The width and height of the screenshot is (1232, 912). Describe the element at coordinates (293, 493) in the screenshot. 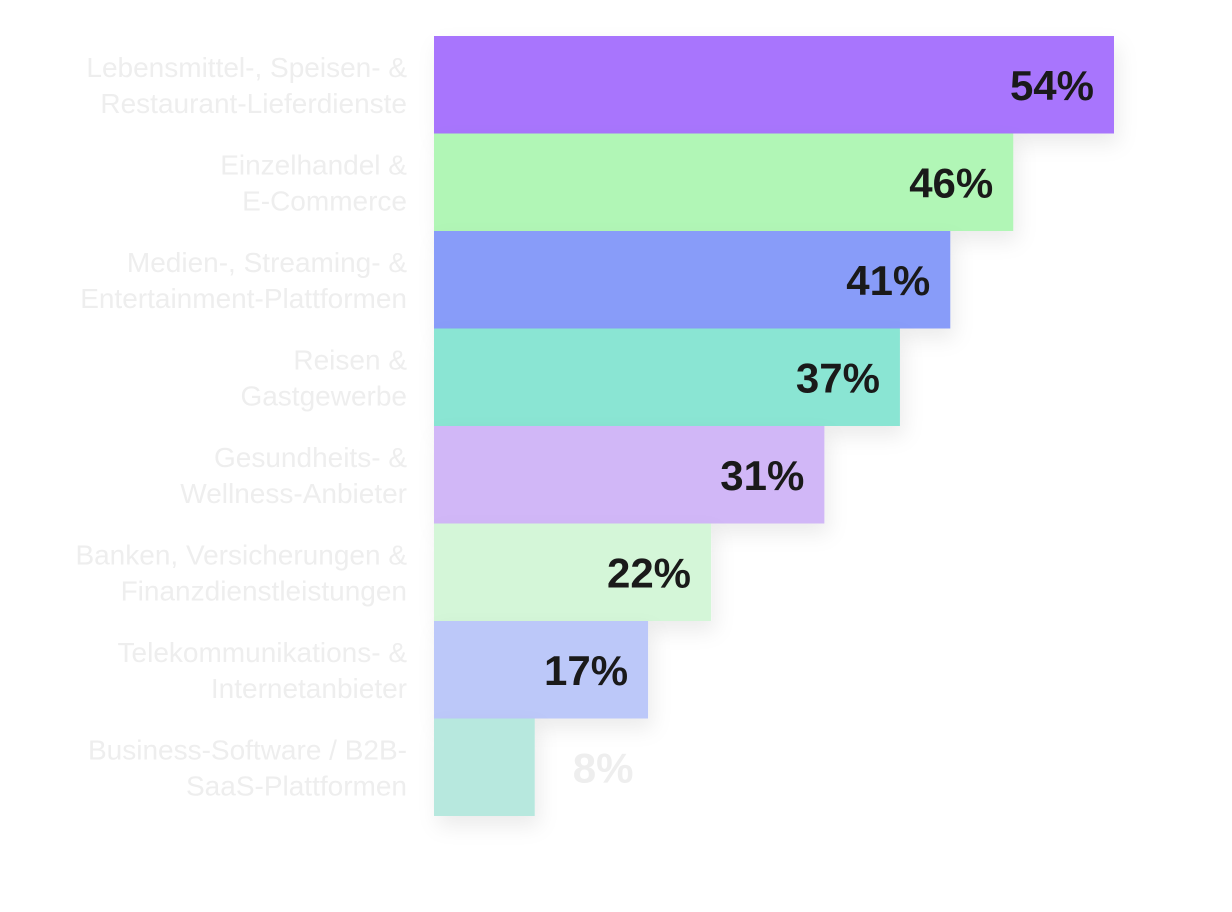

I see `category-label-line: Wellness-Anbieter` at that location.